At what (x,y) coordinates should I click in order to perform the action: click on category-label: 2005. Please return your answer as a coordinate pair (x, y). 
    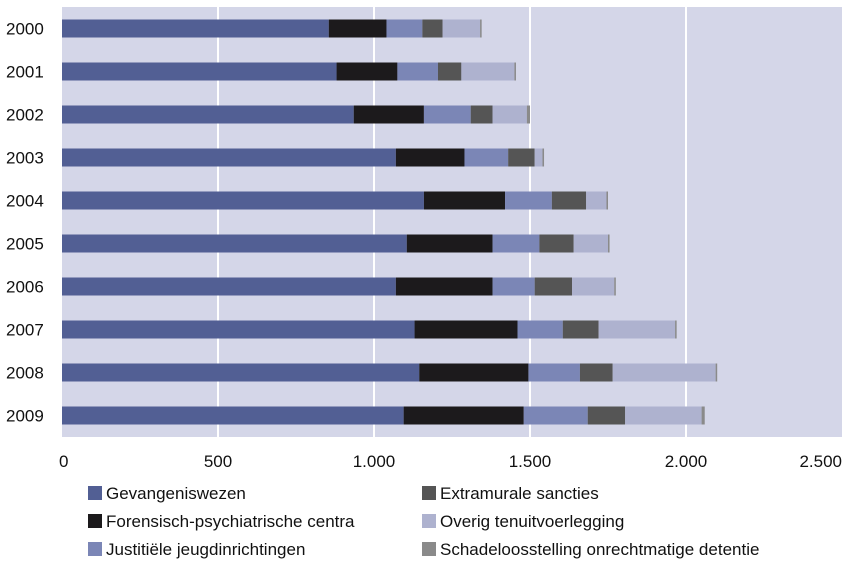
    Looking at the image, I should click on (25, 244).